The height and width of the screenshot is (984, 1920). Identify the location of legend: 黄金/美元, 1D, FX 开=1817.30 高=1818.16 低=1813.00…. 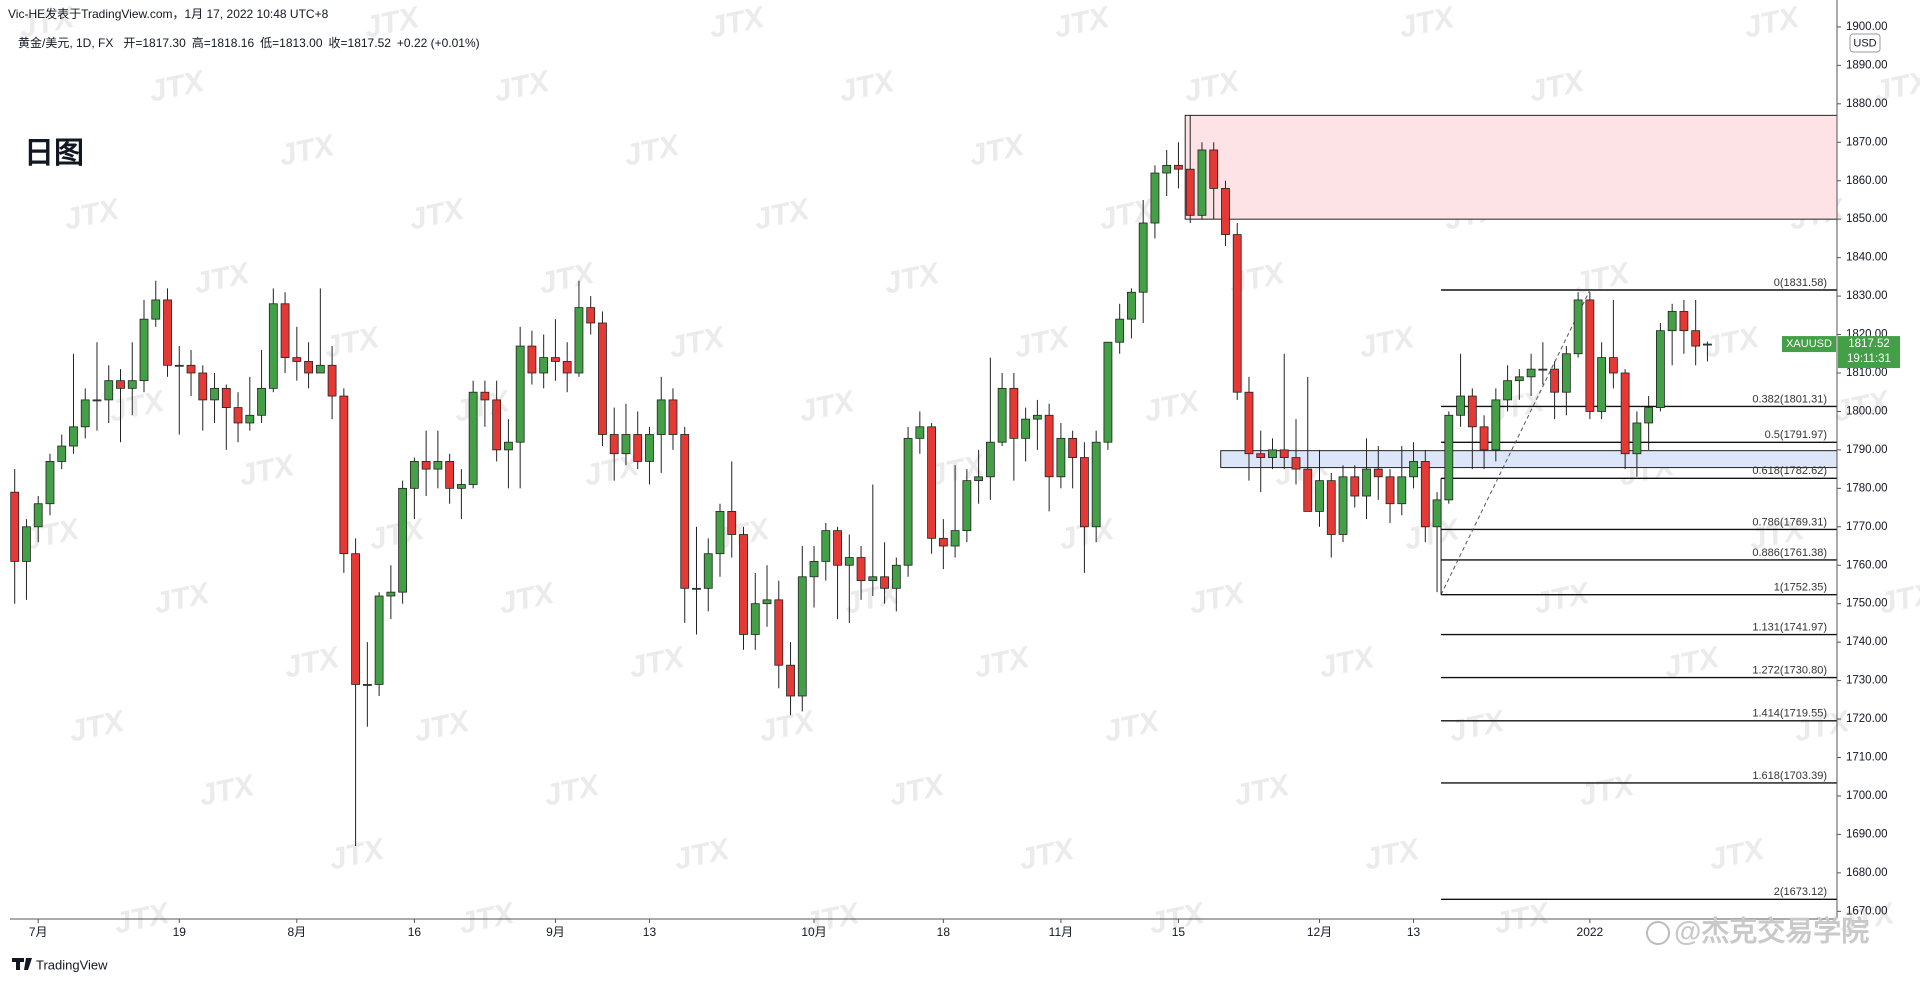
(249, 42).